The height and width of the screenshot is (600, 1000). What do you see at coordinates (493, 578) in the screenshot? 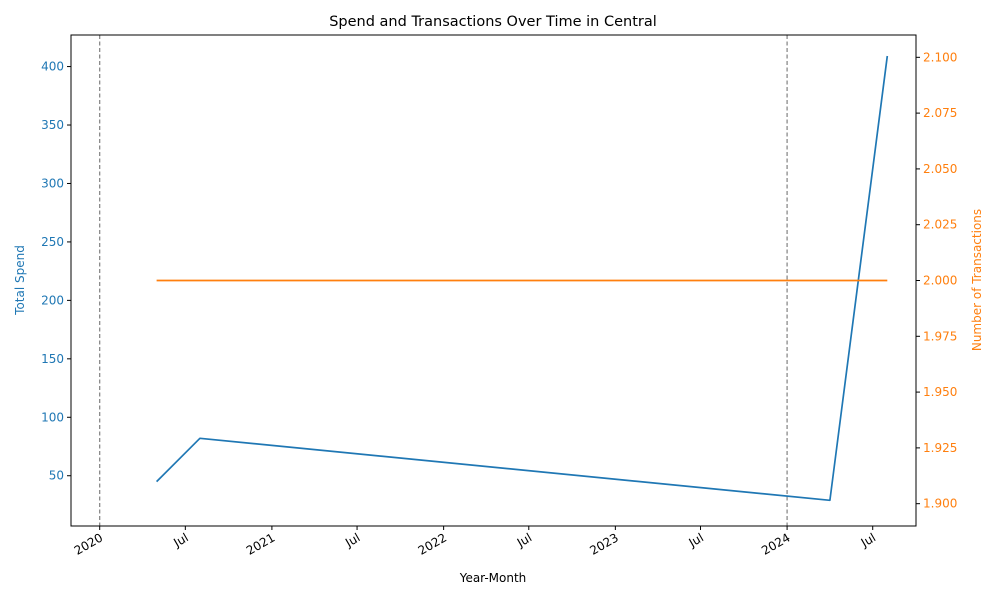
I see `x-axis-label: Year-Month` at bounding box center [493, 578].